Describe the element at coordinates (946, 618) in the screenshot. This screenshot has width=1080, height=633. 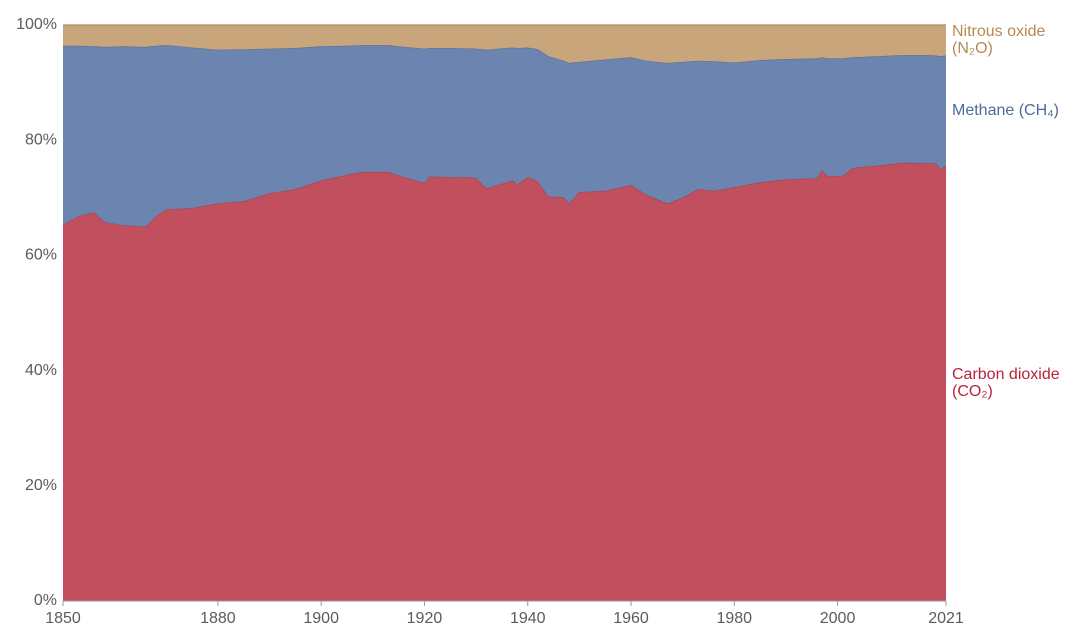
I see `x-tick-label: 2021` at that location.